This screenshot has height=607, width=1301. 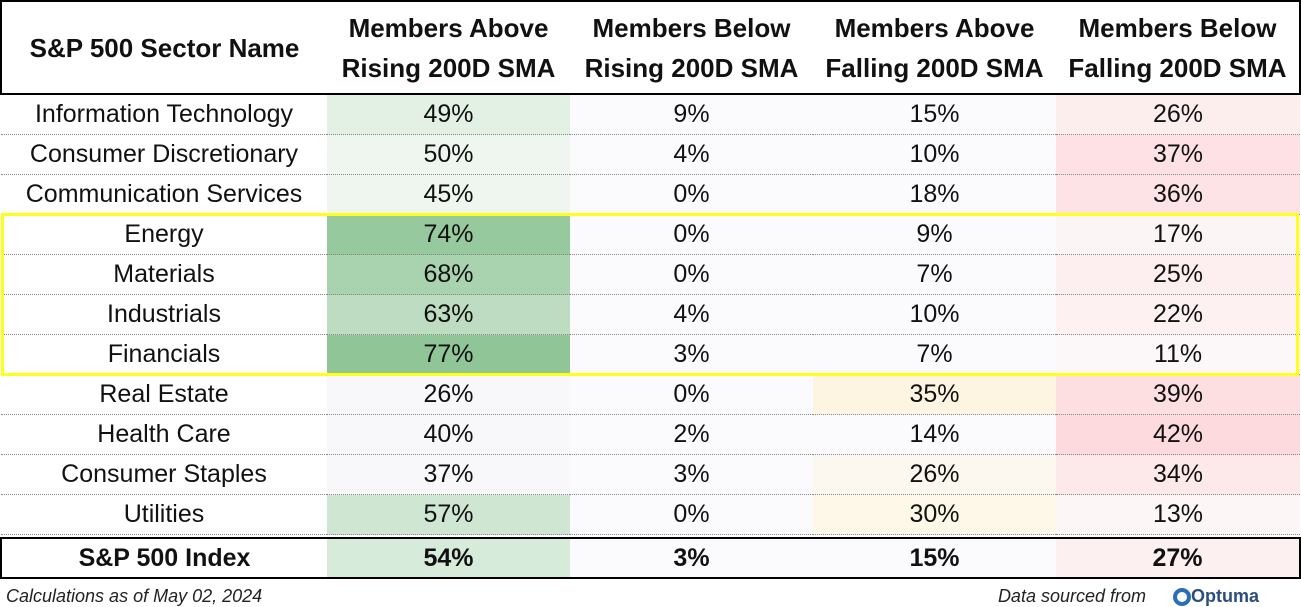 What do you see at coordinates (1178, 234) in the screenshot?
I see `percent-cell: 17%` at bounding box center [1178, 234].